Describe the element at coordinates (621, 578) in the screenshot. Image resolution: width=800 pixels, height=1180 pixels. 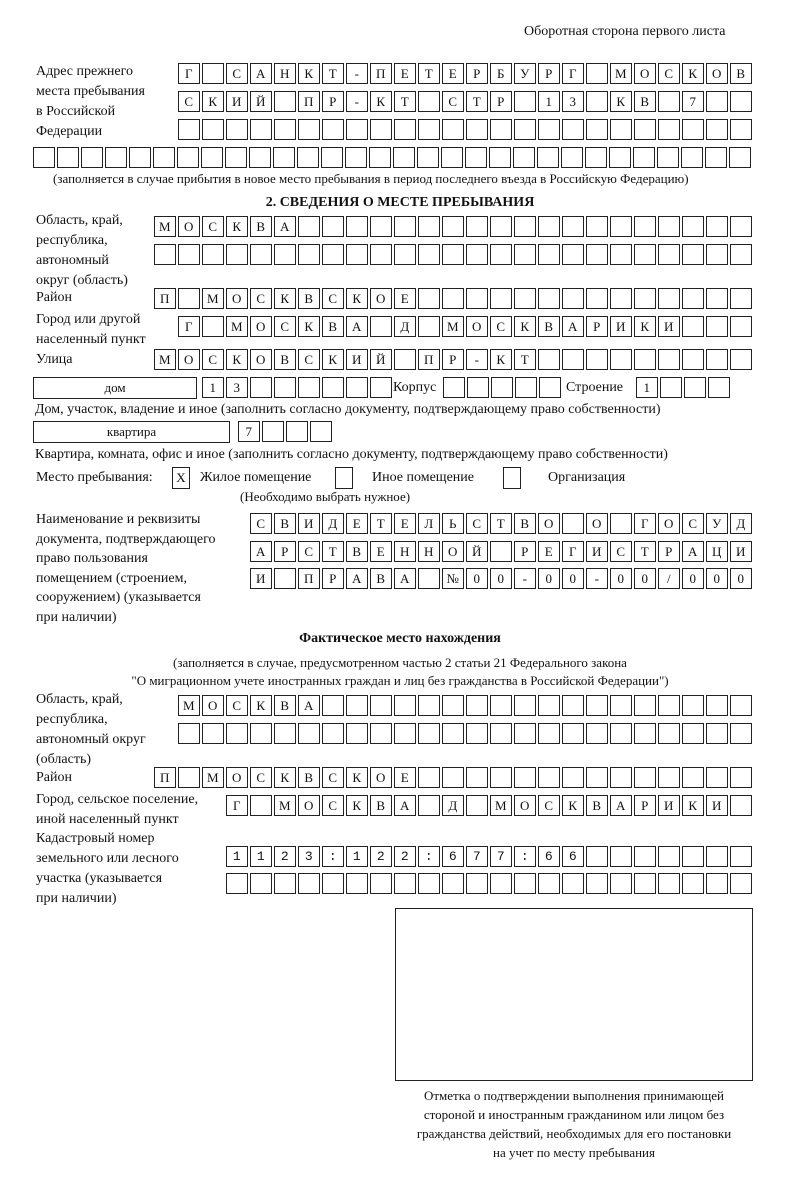
I see `char-cell: 0` at that location.